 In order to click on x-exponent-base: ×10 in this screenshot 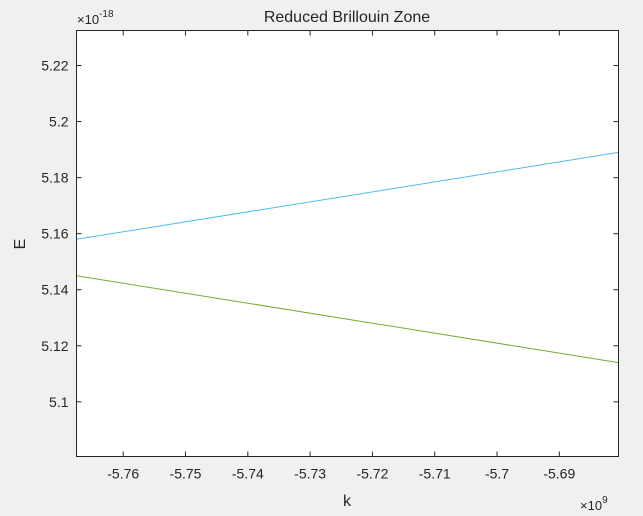, I will do `click(591, 505)`.